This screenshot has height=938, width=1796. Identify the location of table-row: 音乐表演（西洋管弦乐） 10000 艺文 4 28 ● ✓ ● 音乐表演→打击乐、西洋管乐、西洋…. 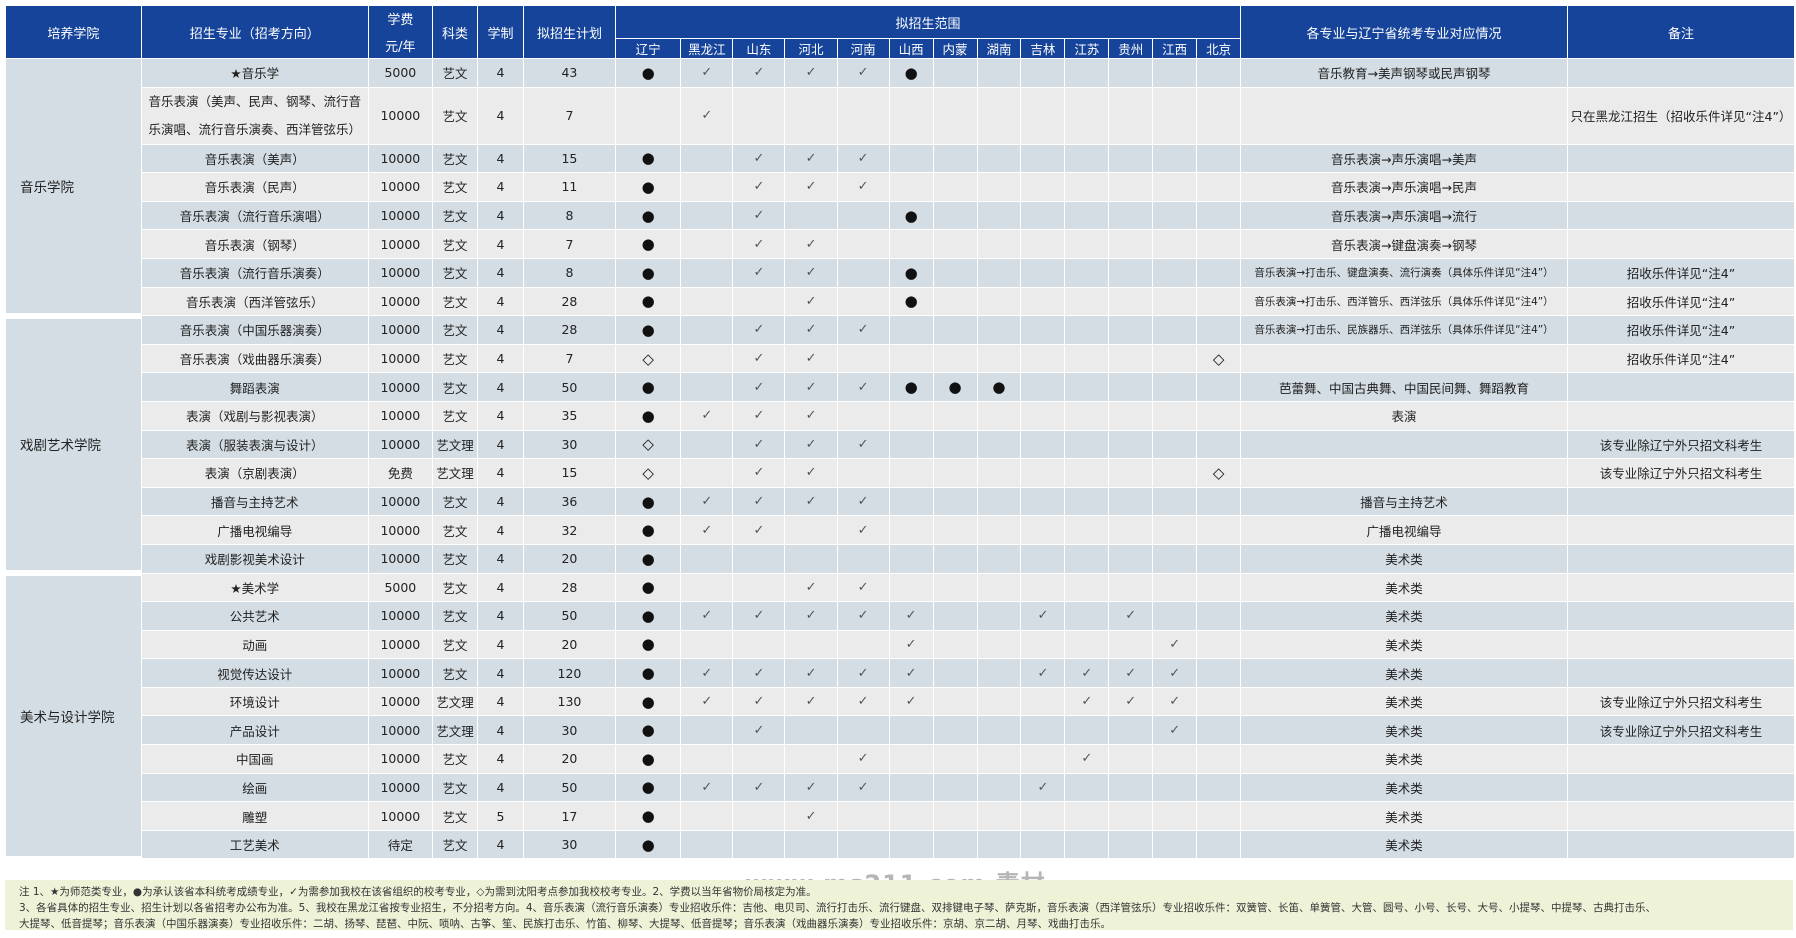
(901, 301).